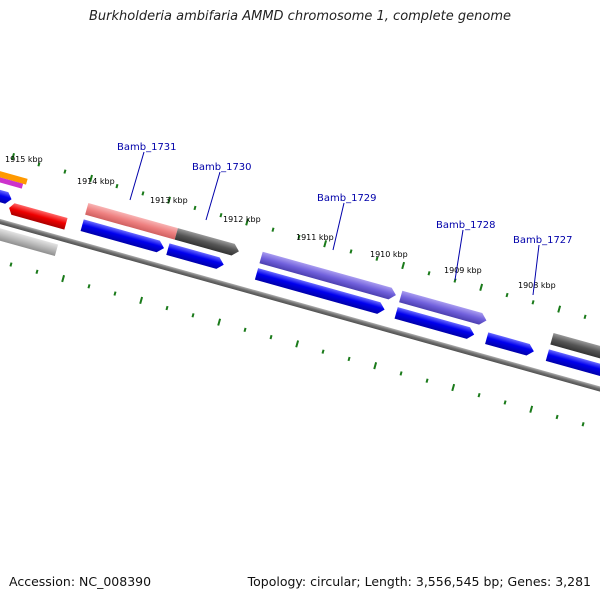 The height and width of the screenshot is (600, 600). I want to click on scale-label: 1911 kbp, so click(315, 237).